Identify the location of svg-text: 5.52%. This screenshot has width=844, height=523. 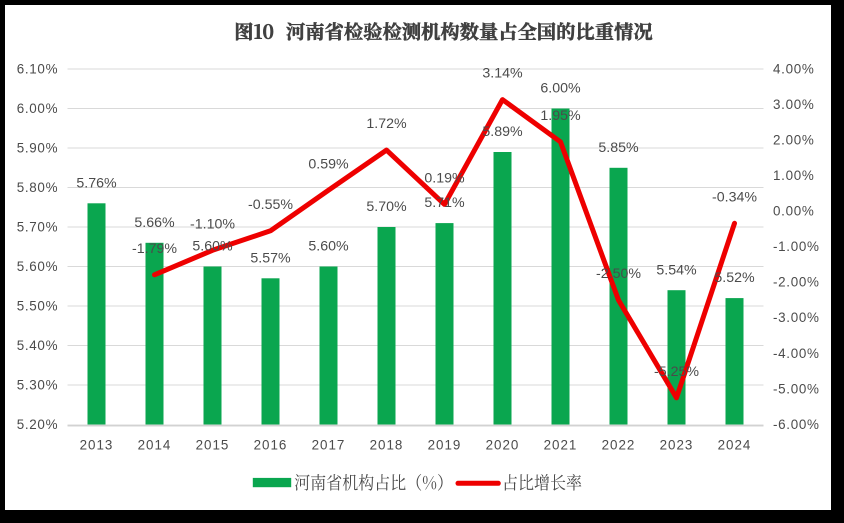
(734, 278).